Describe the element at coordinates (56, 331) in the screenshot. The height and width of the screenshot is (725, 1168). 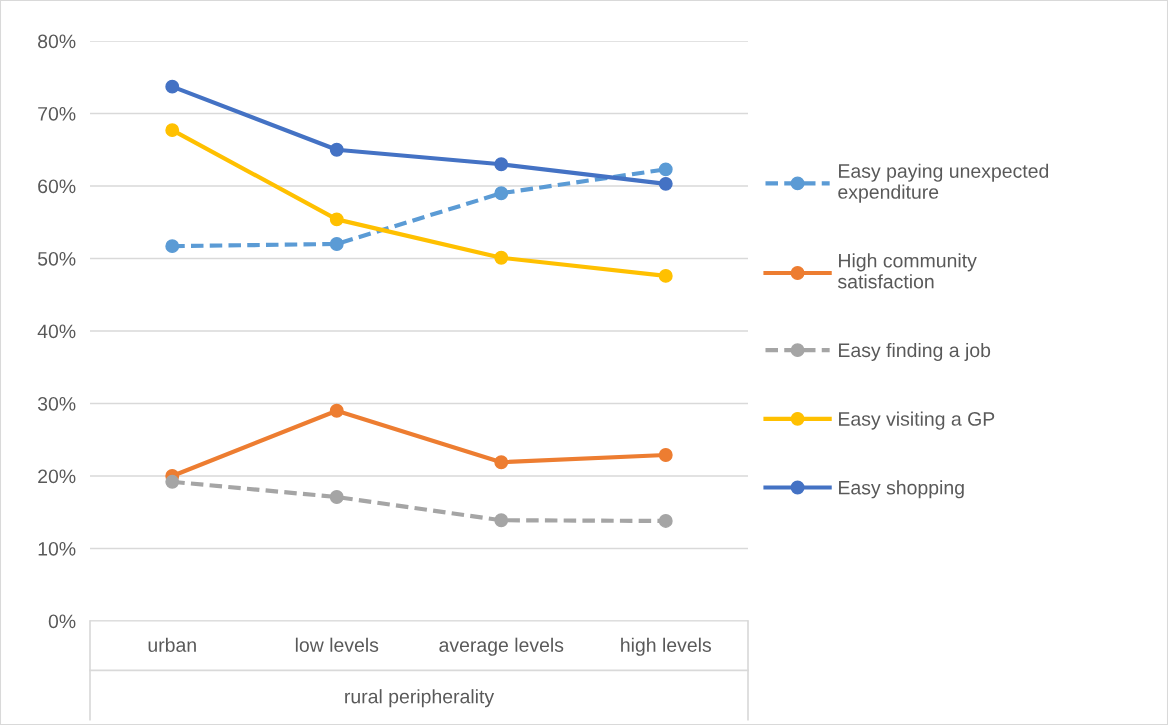
I see `y-tick-label: 40%` at that location.